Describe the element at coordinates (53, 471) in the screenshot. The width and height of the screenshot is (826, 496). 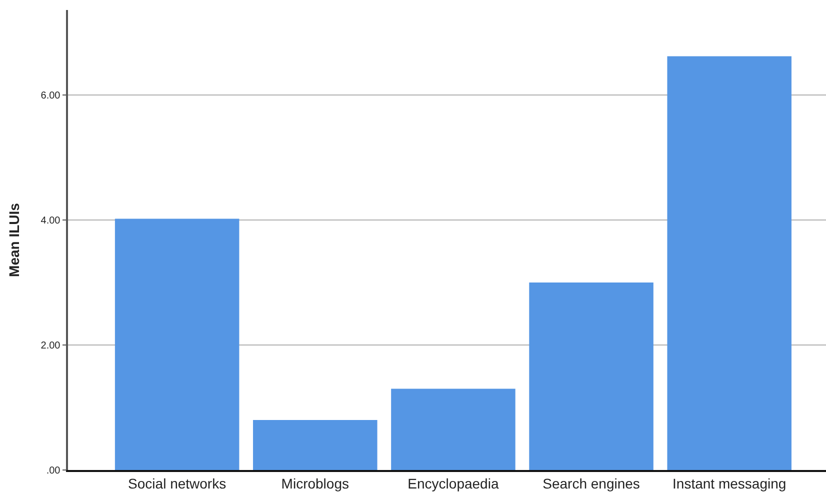
I see `y-tick-label: .00` at that location.